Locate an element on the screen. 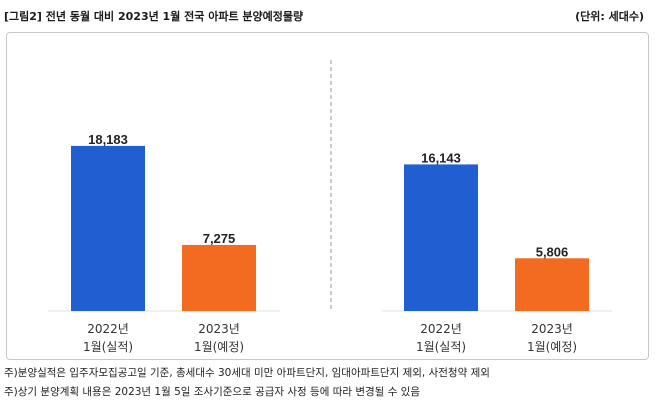 The image size is (658, 408). category-label-2-1-line-1: 2022년 is located at coordinates (441, 329).